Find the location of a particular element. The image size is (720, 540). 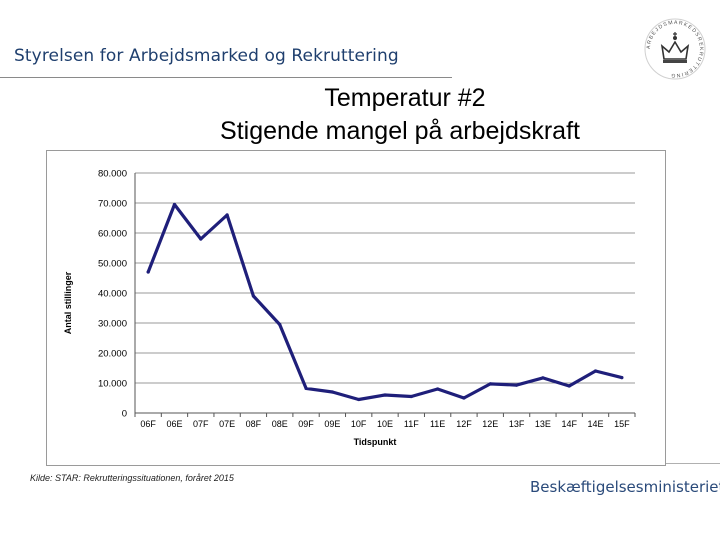

x-tick-label: 07E is located at coordinates (227, 424).